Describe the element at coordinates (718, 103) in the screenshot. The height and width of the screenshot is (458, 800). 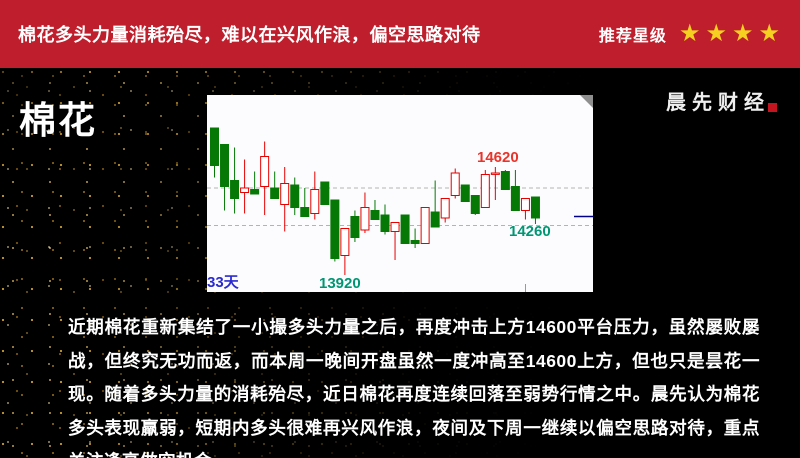
I see `brand-name: 晨先财经` at that location.